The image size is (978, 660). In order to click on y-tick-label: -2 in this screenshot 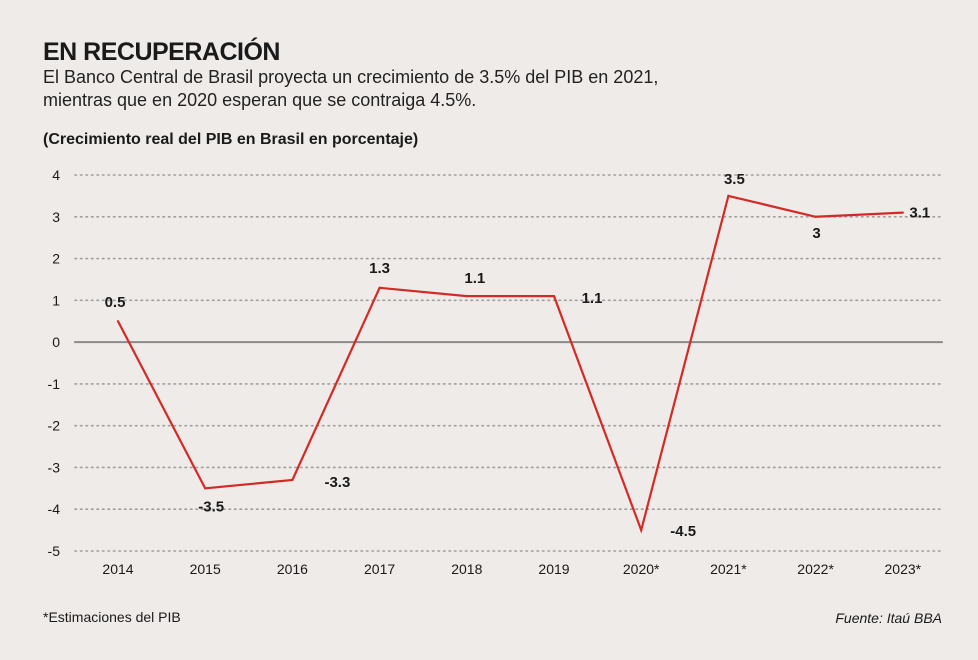, I will do `click(54, 426)`.